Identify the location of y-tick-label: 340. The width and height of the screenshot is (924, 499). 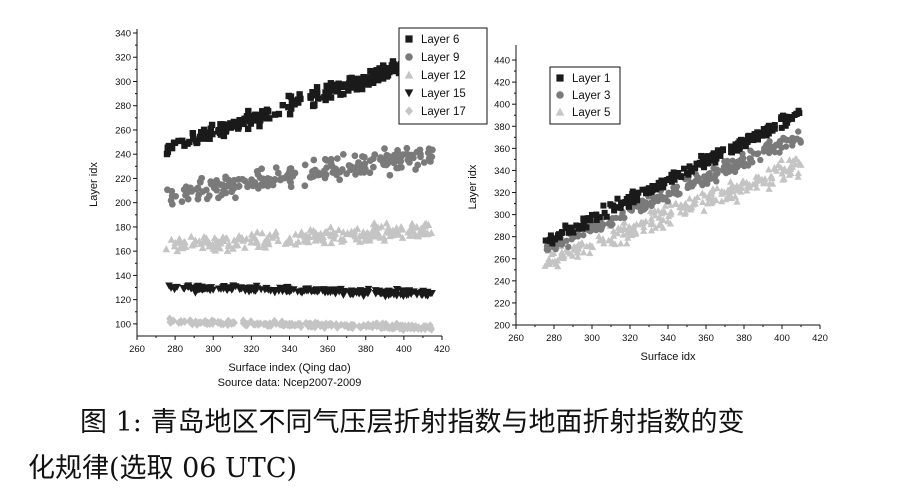
(123, 34).